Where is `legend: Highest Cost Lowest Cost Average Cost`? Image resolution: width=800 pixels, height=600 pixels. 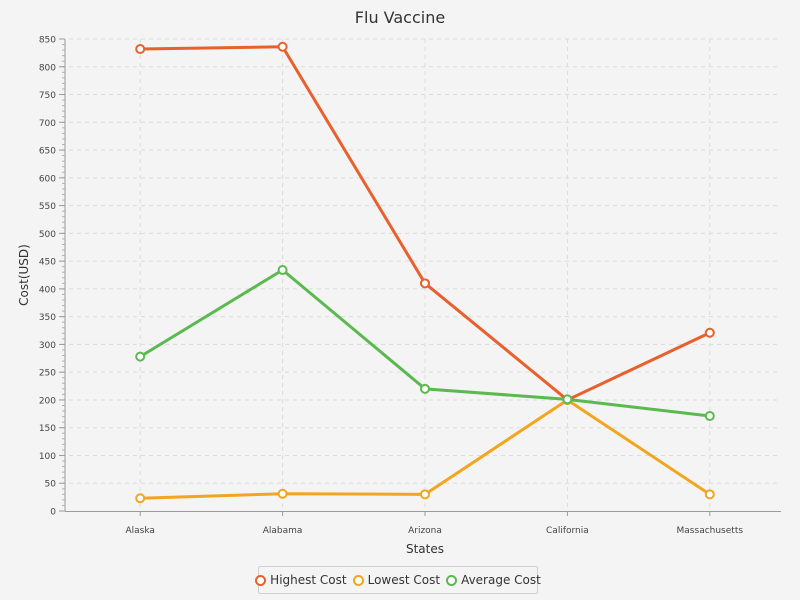
legend: Highest Cost Lowest Cost Average Cost is located at coordinates (398, 580).